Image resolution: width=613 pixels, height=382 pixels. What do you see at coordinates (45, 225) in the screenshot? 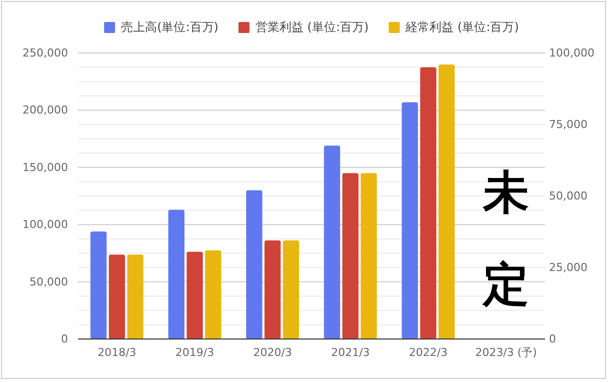
I see `y-tick-label: 100,000` at bounding box center [45, 225].